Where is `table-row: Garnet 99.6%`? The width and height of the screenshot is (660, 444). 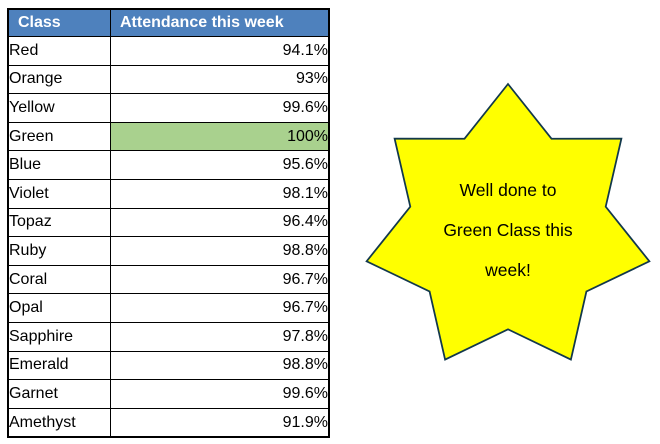 table-row: Garnet 99.6% is located at coordinates (168, 394).